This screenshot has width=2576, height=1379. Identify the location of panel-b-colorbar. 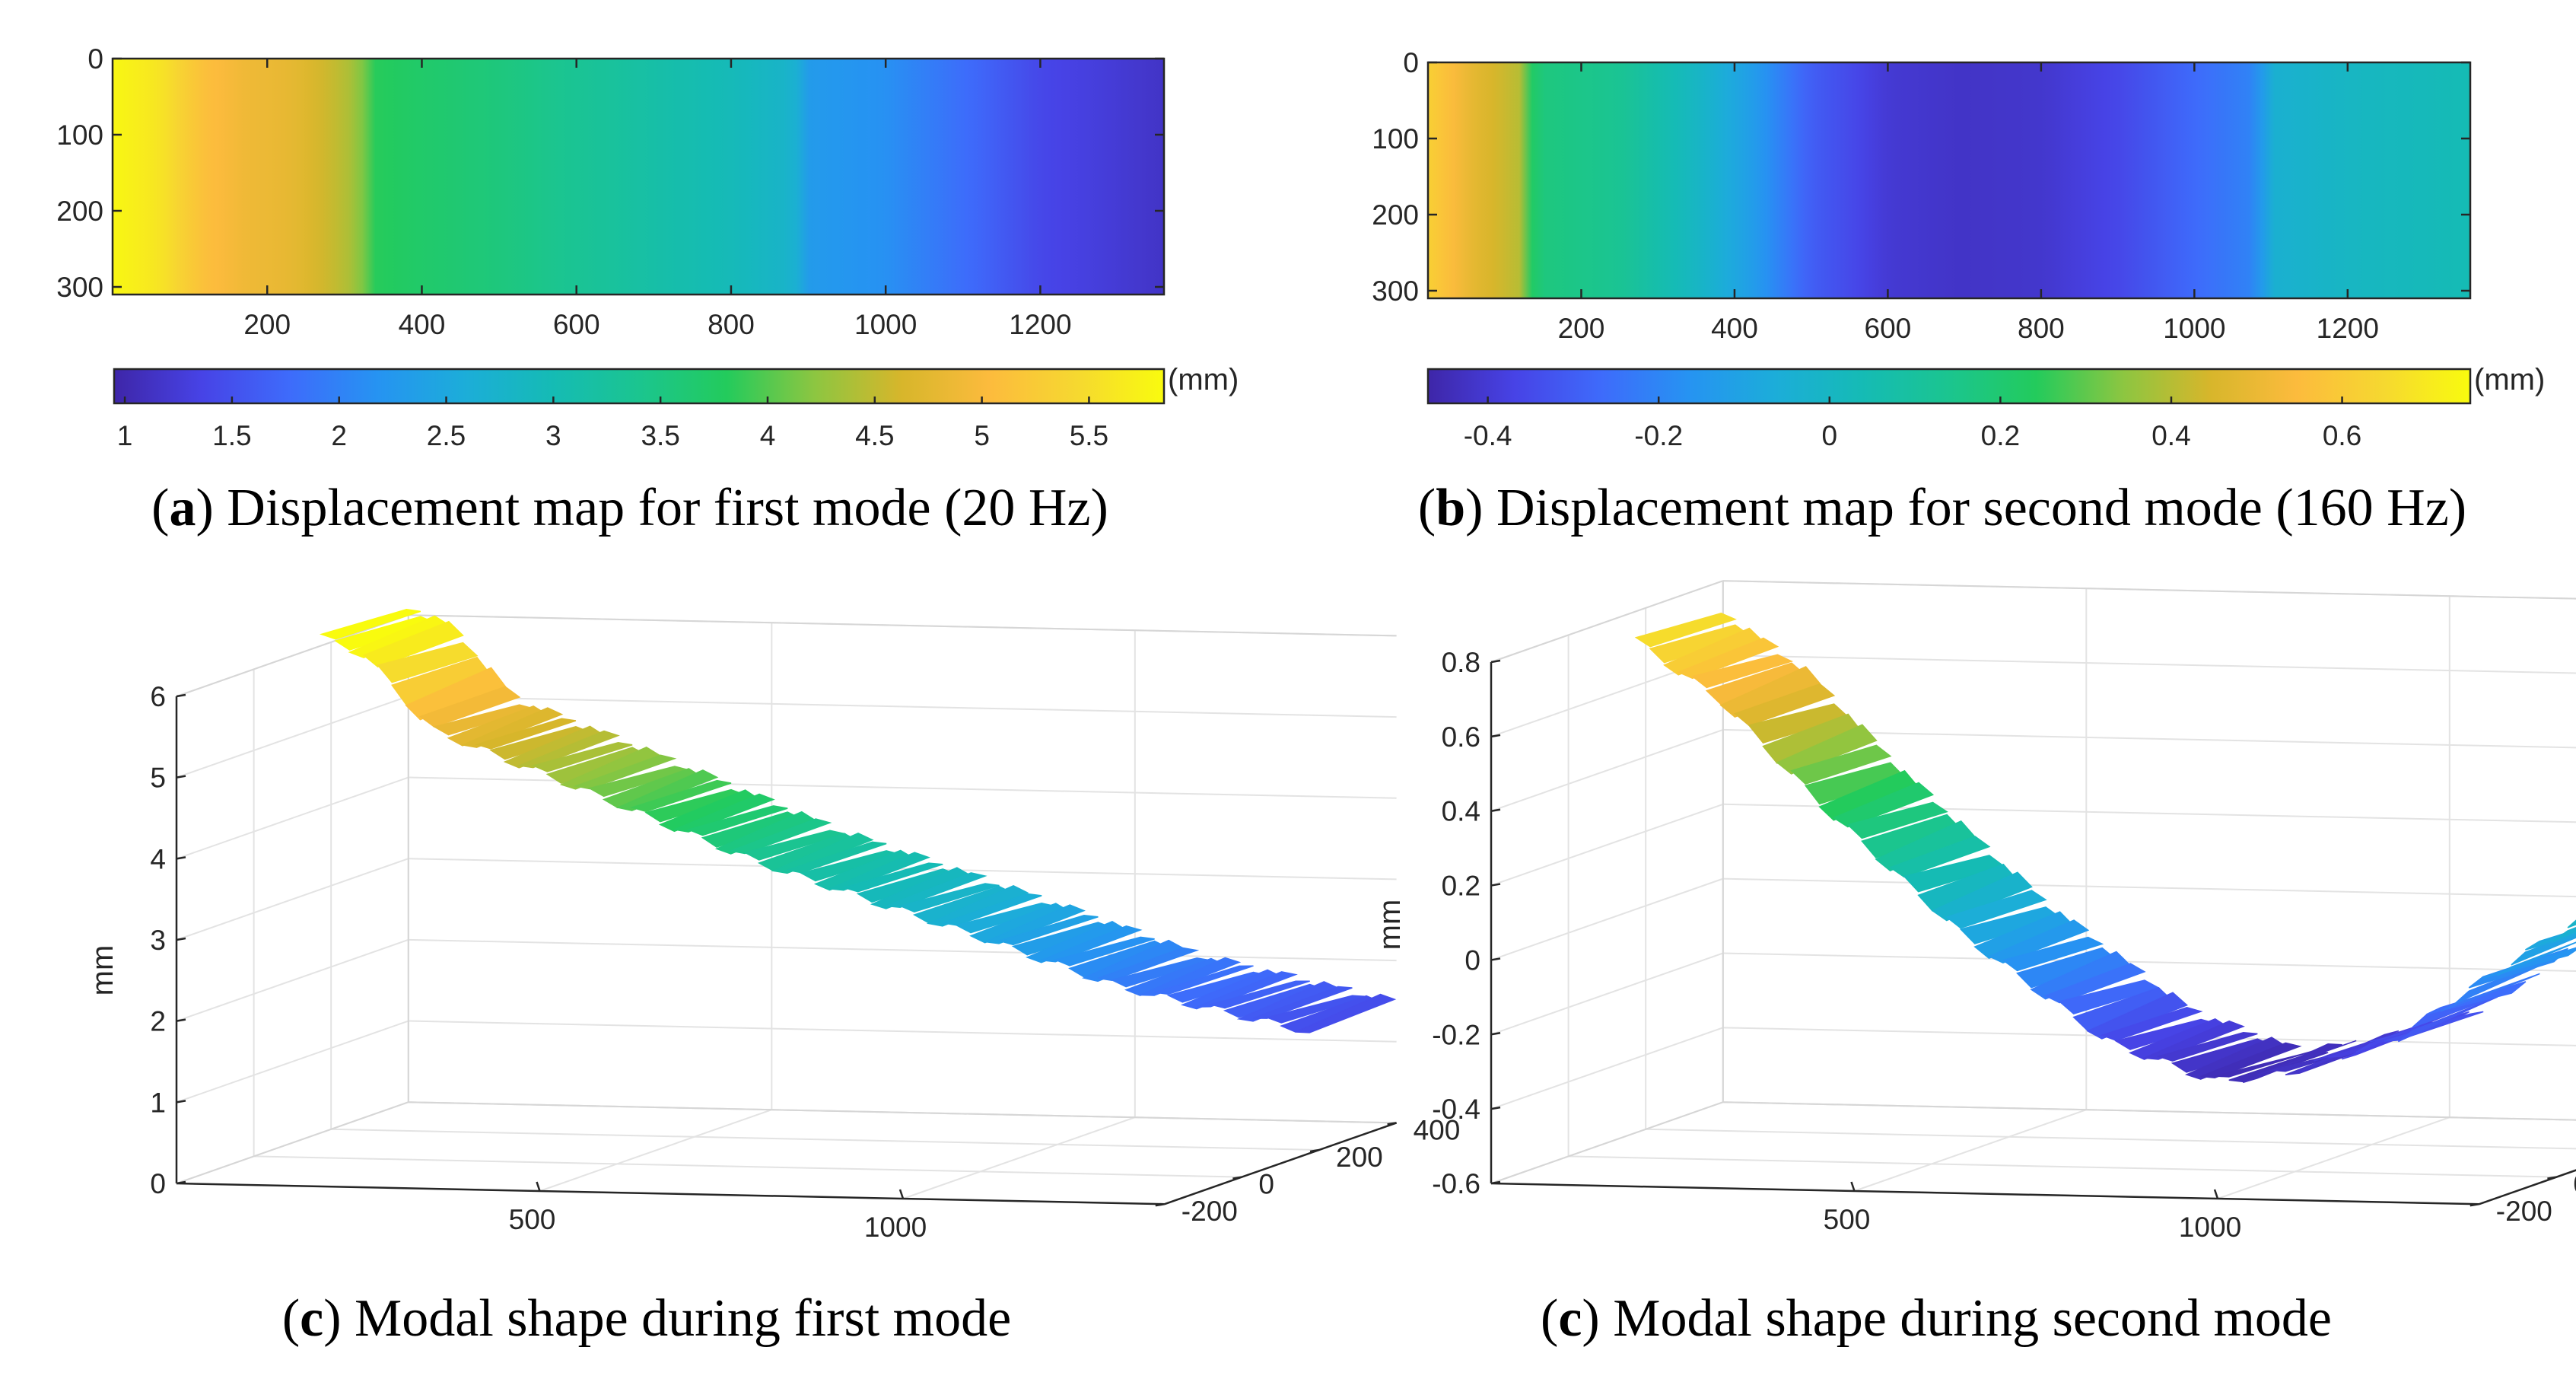
(1949, 386).